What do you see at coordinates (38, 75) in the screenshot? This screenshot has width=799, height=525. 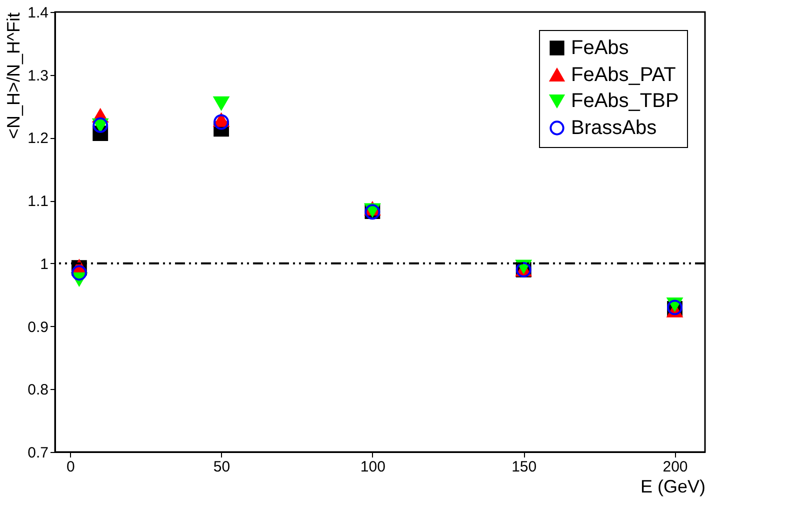 I see `y-tick-label: 1.3` at bounding box center [38, 75].